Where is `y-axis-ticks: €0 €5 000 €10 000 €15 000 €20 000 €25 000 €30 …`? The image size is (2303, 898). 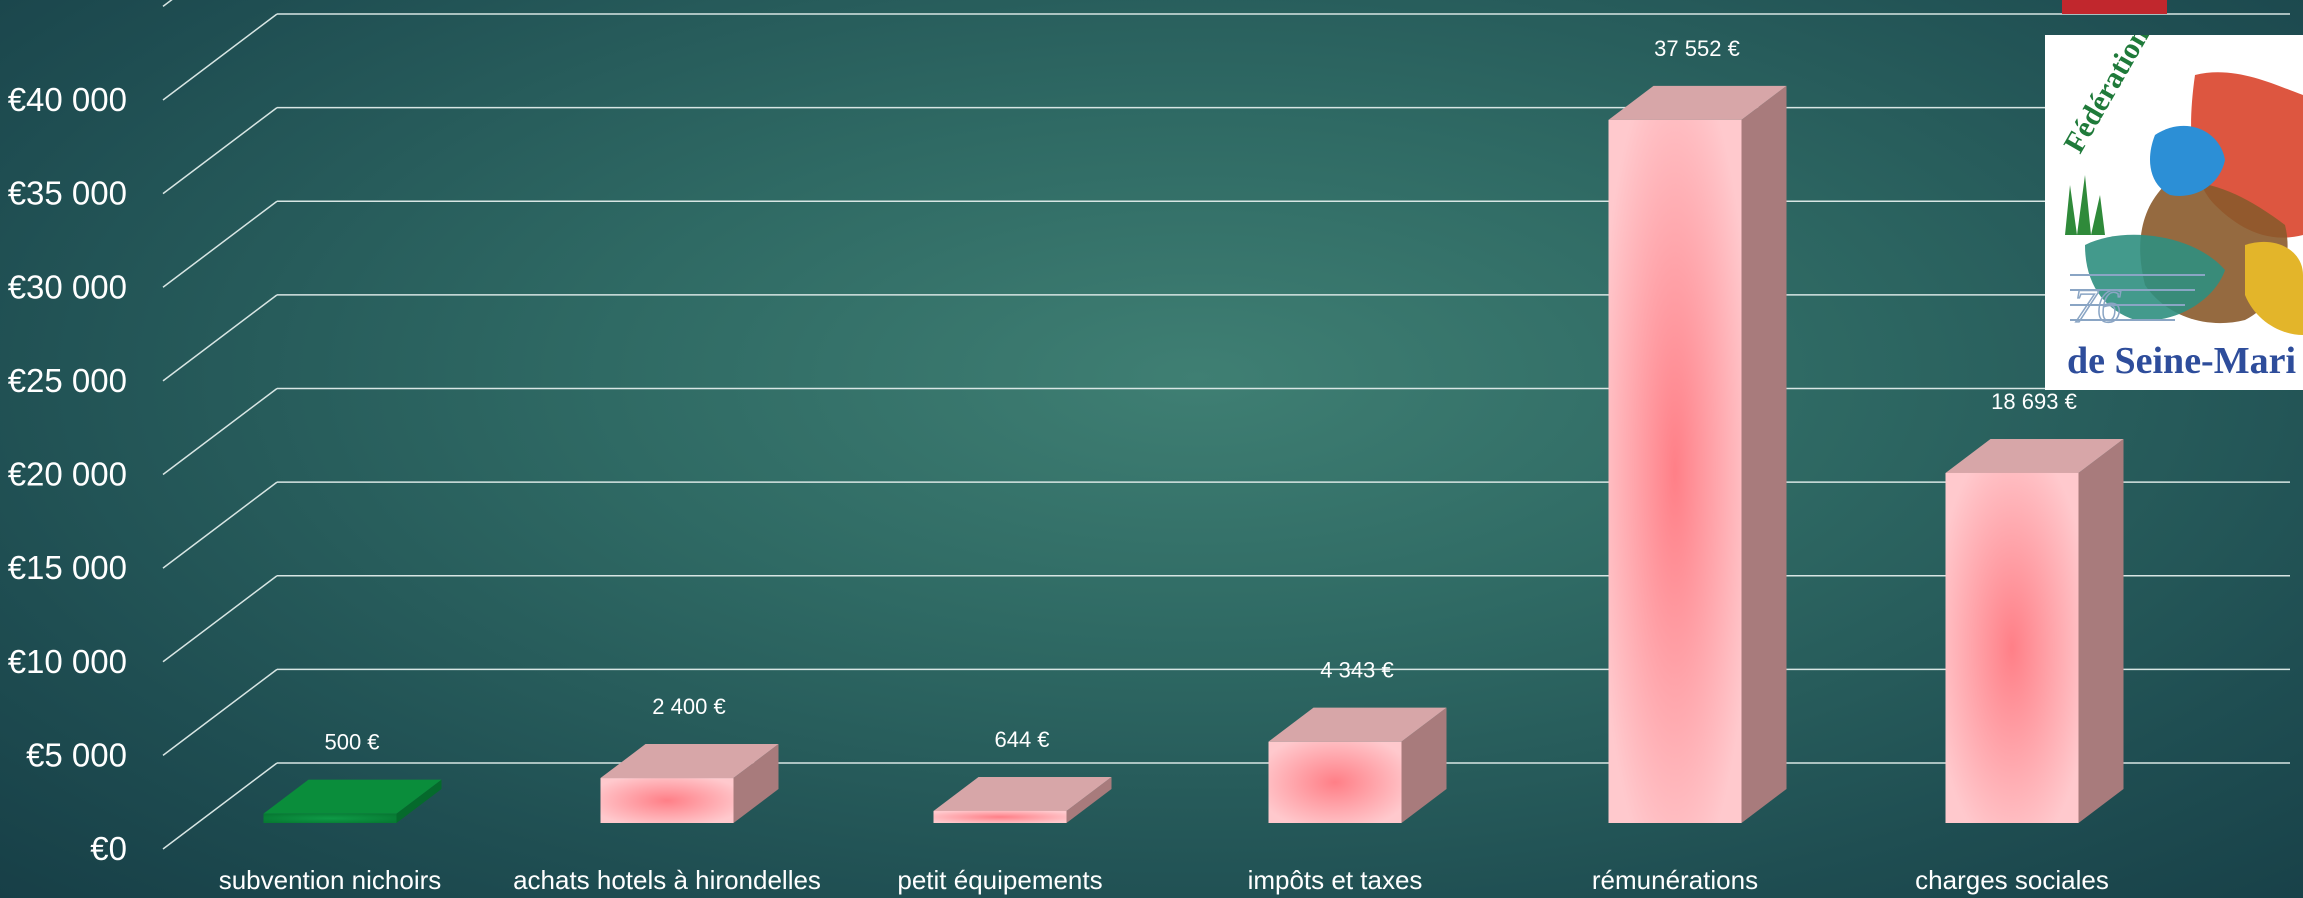 y-axis-ticks: €0 €5 000 €10 000 €15 000 €20 000 €25 000 €30 … is located at coordinates (67, 474).